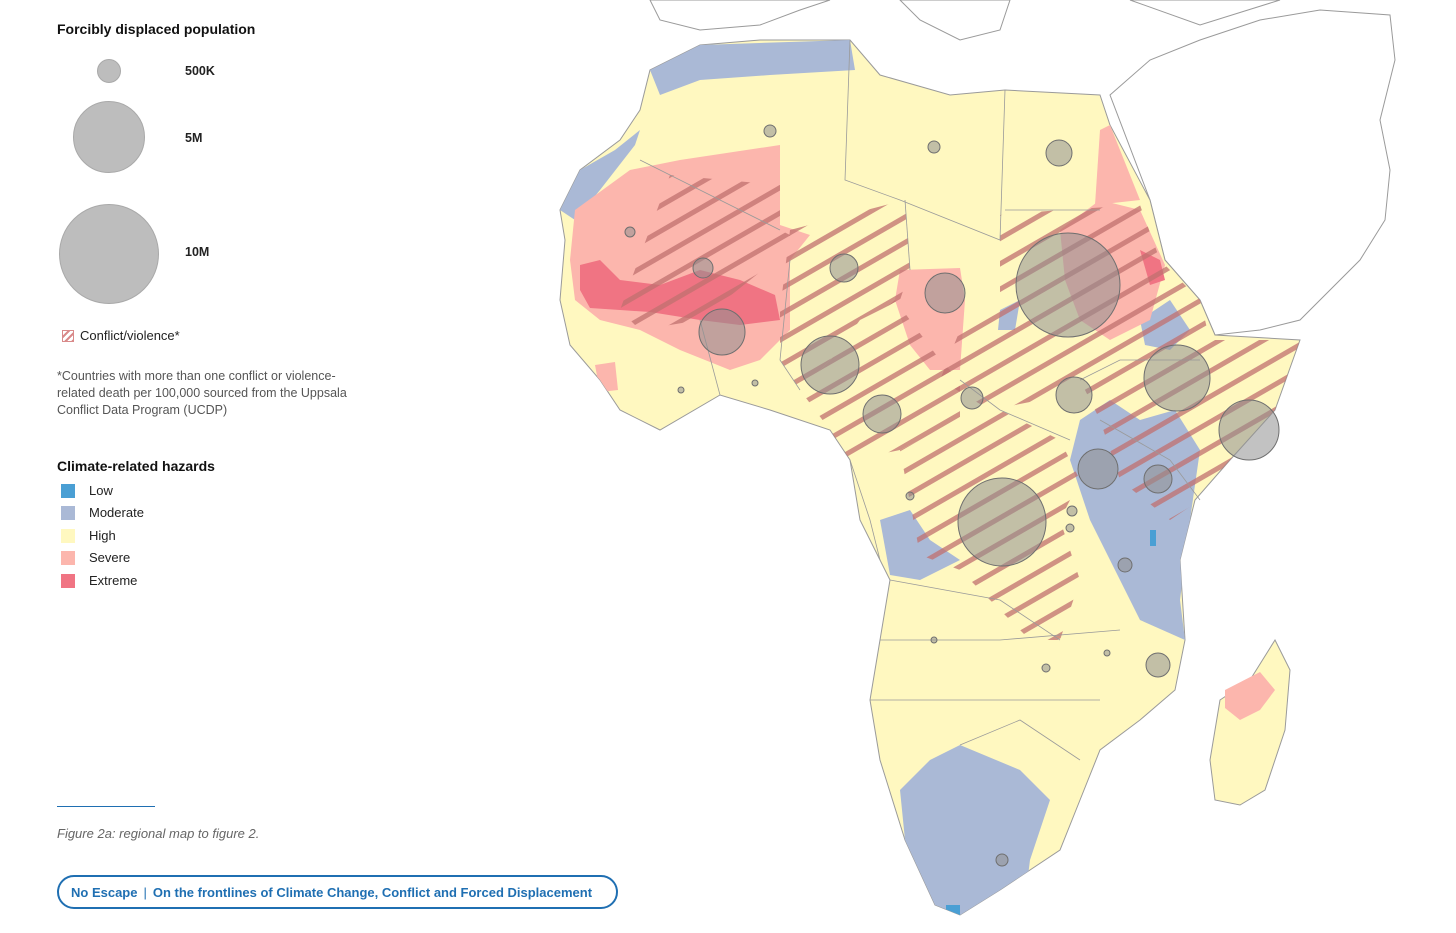  I want to click on legend-circle-5m, so click(109, 137).